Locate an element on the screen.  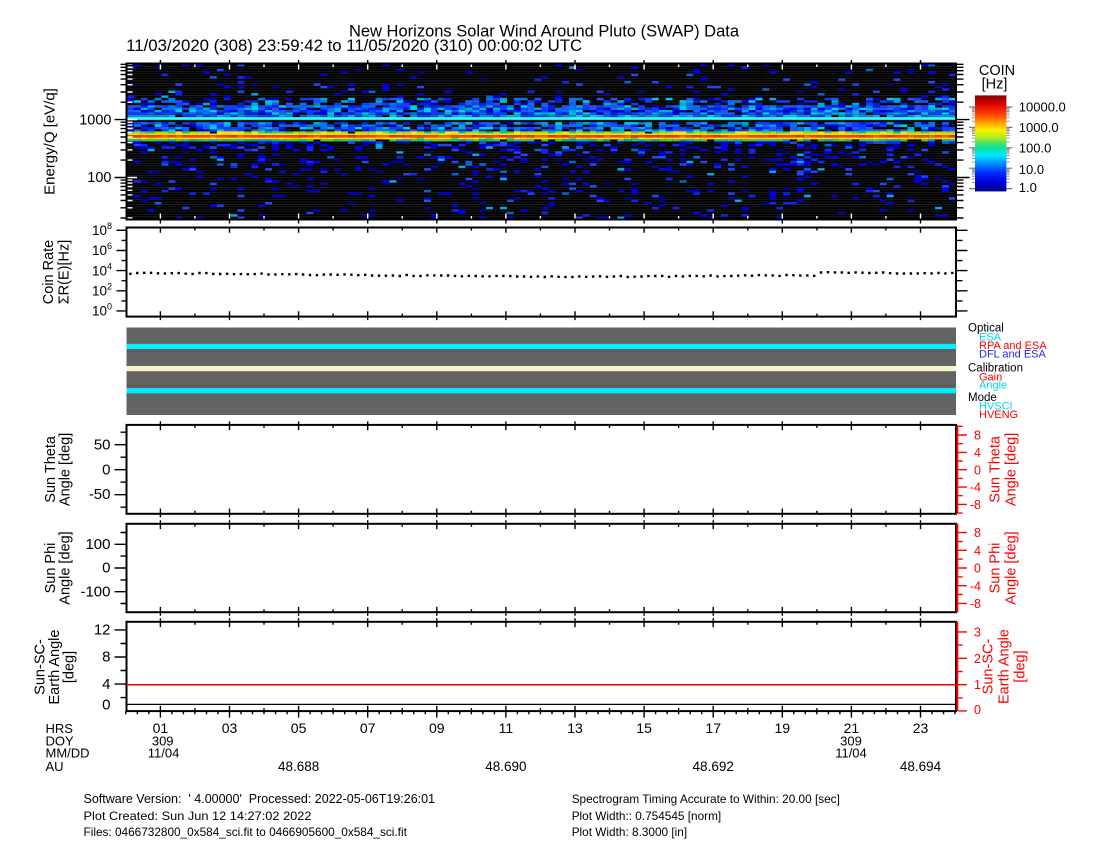
svg-text: Gain is located at coordinates (990, 377).